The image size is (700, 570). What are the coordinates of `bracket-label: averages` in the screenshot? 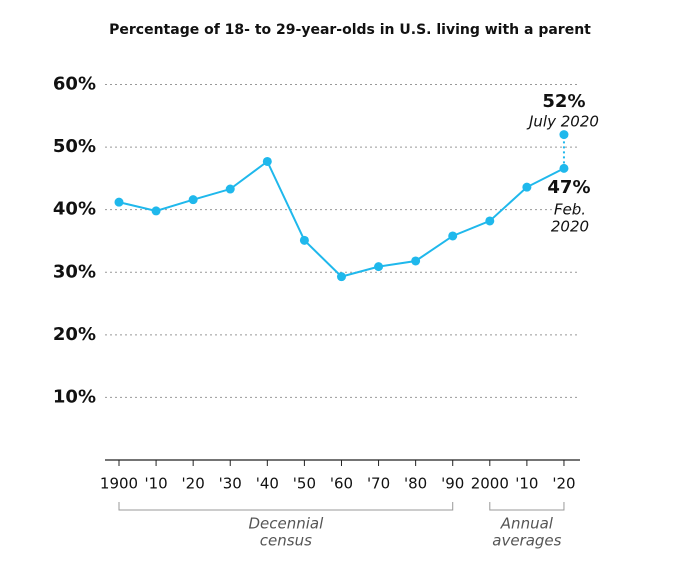 It's located at (526, 541).